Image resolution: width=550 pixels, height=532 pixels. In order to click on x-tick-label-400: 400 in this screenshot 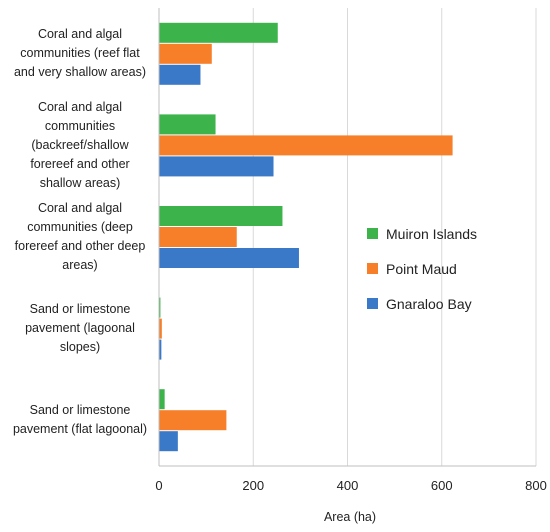, I will do `click(348, 485)`.